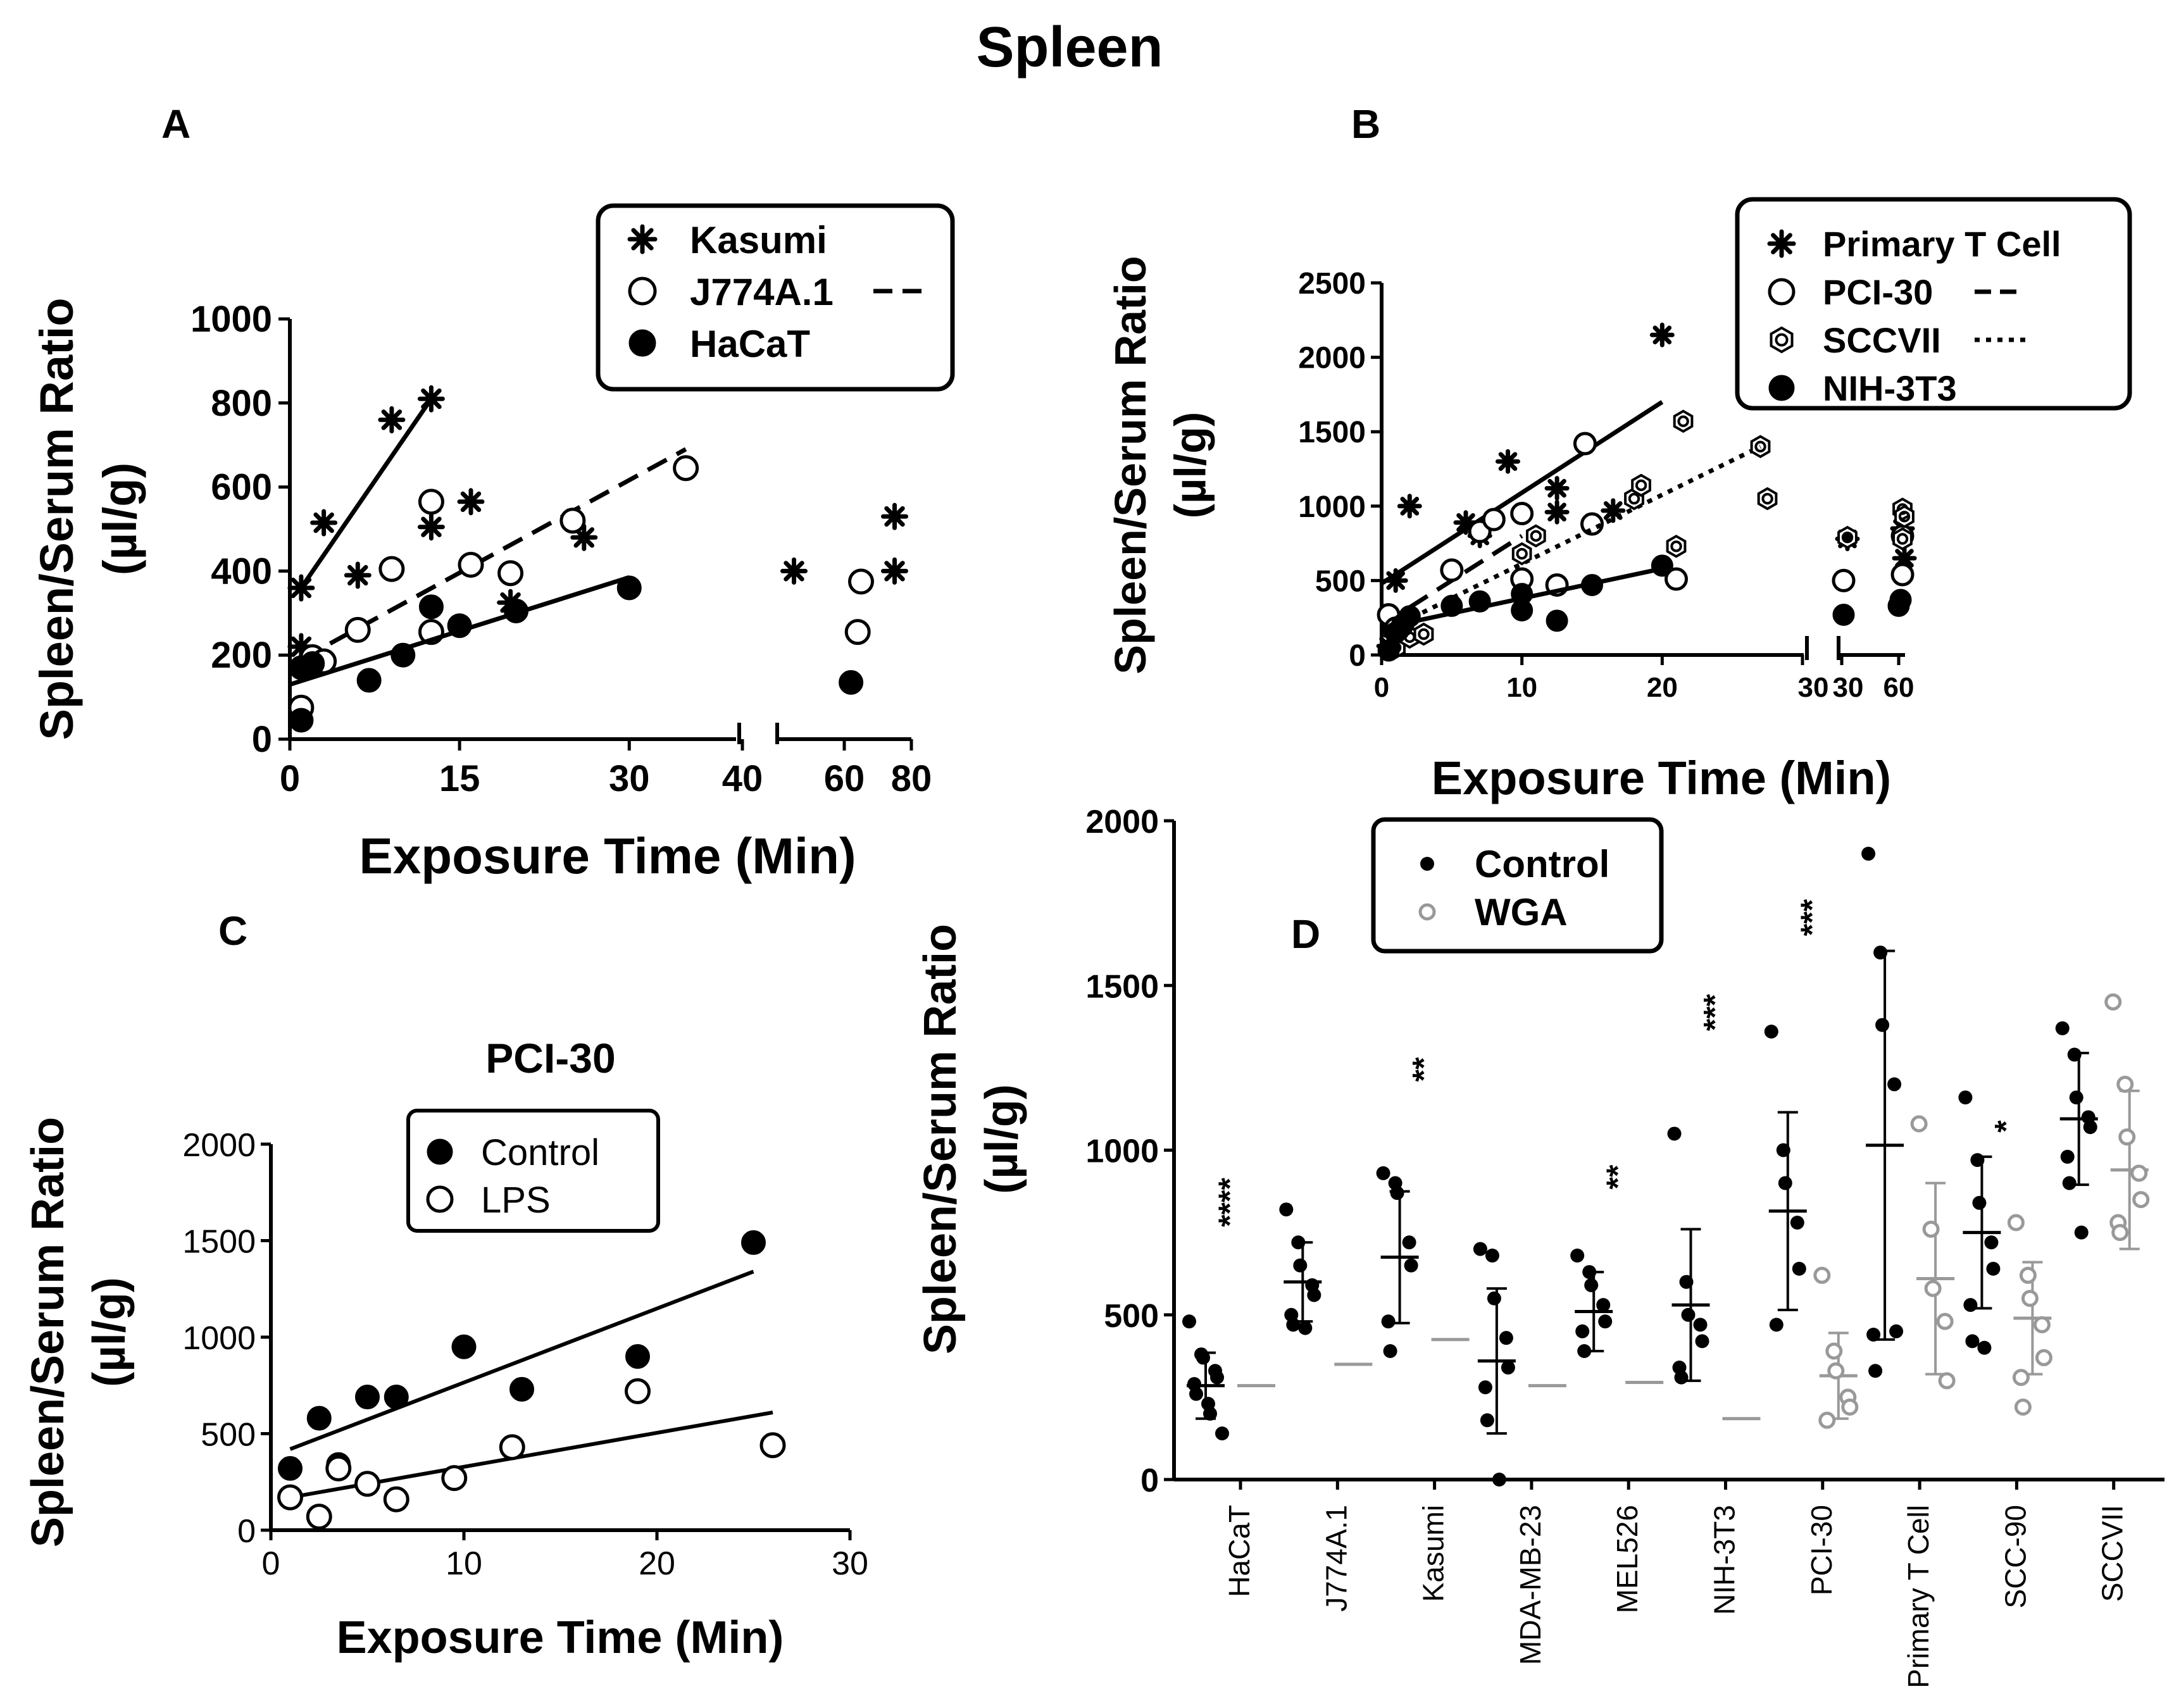 This screenshot has height=1708, width=2174. What do you see at coordinates (1332, 284) in the screenshot?
I see `y-tick-label: 2500` at bounding box center [1332, 284].